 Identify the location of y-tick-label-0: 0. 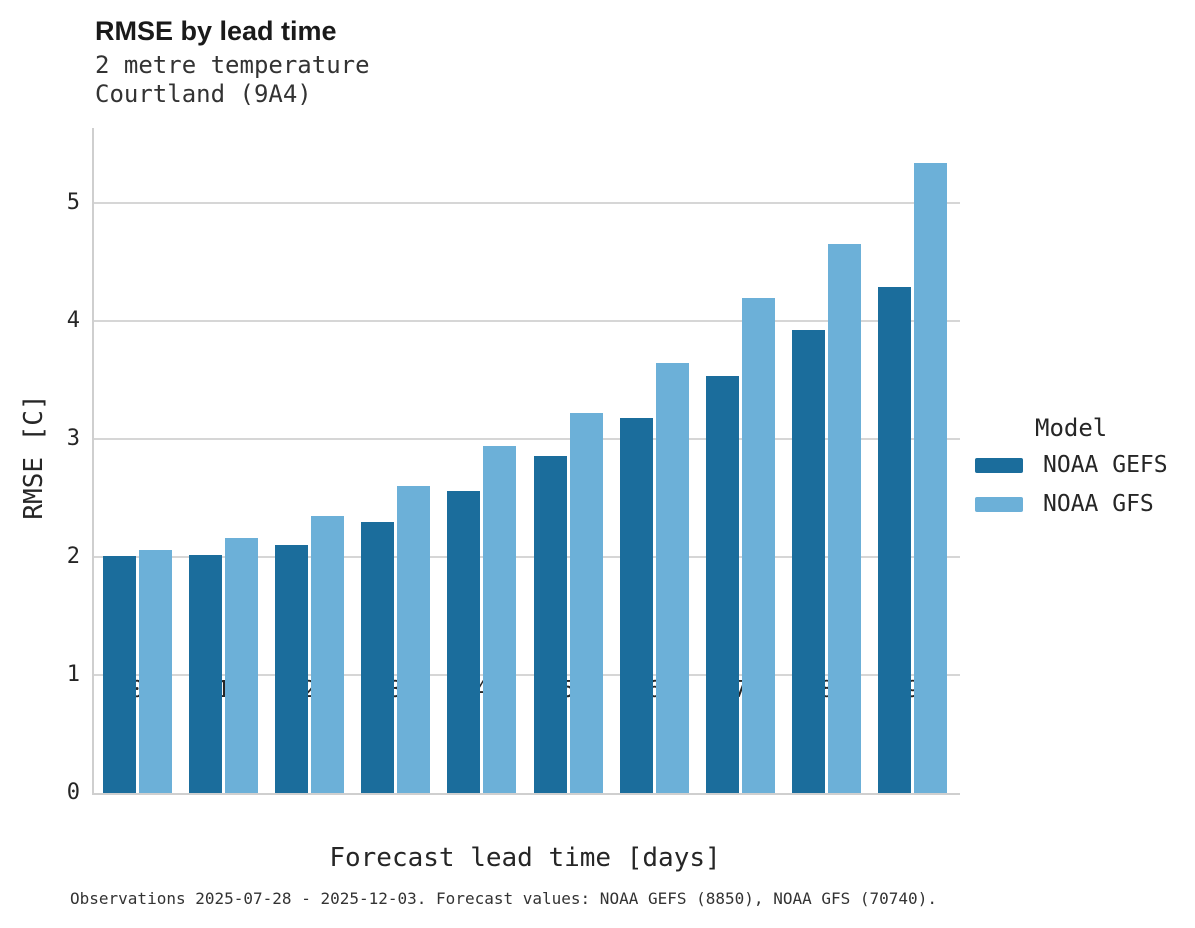
(73, 792).